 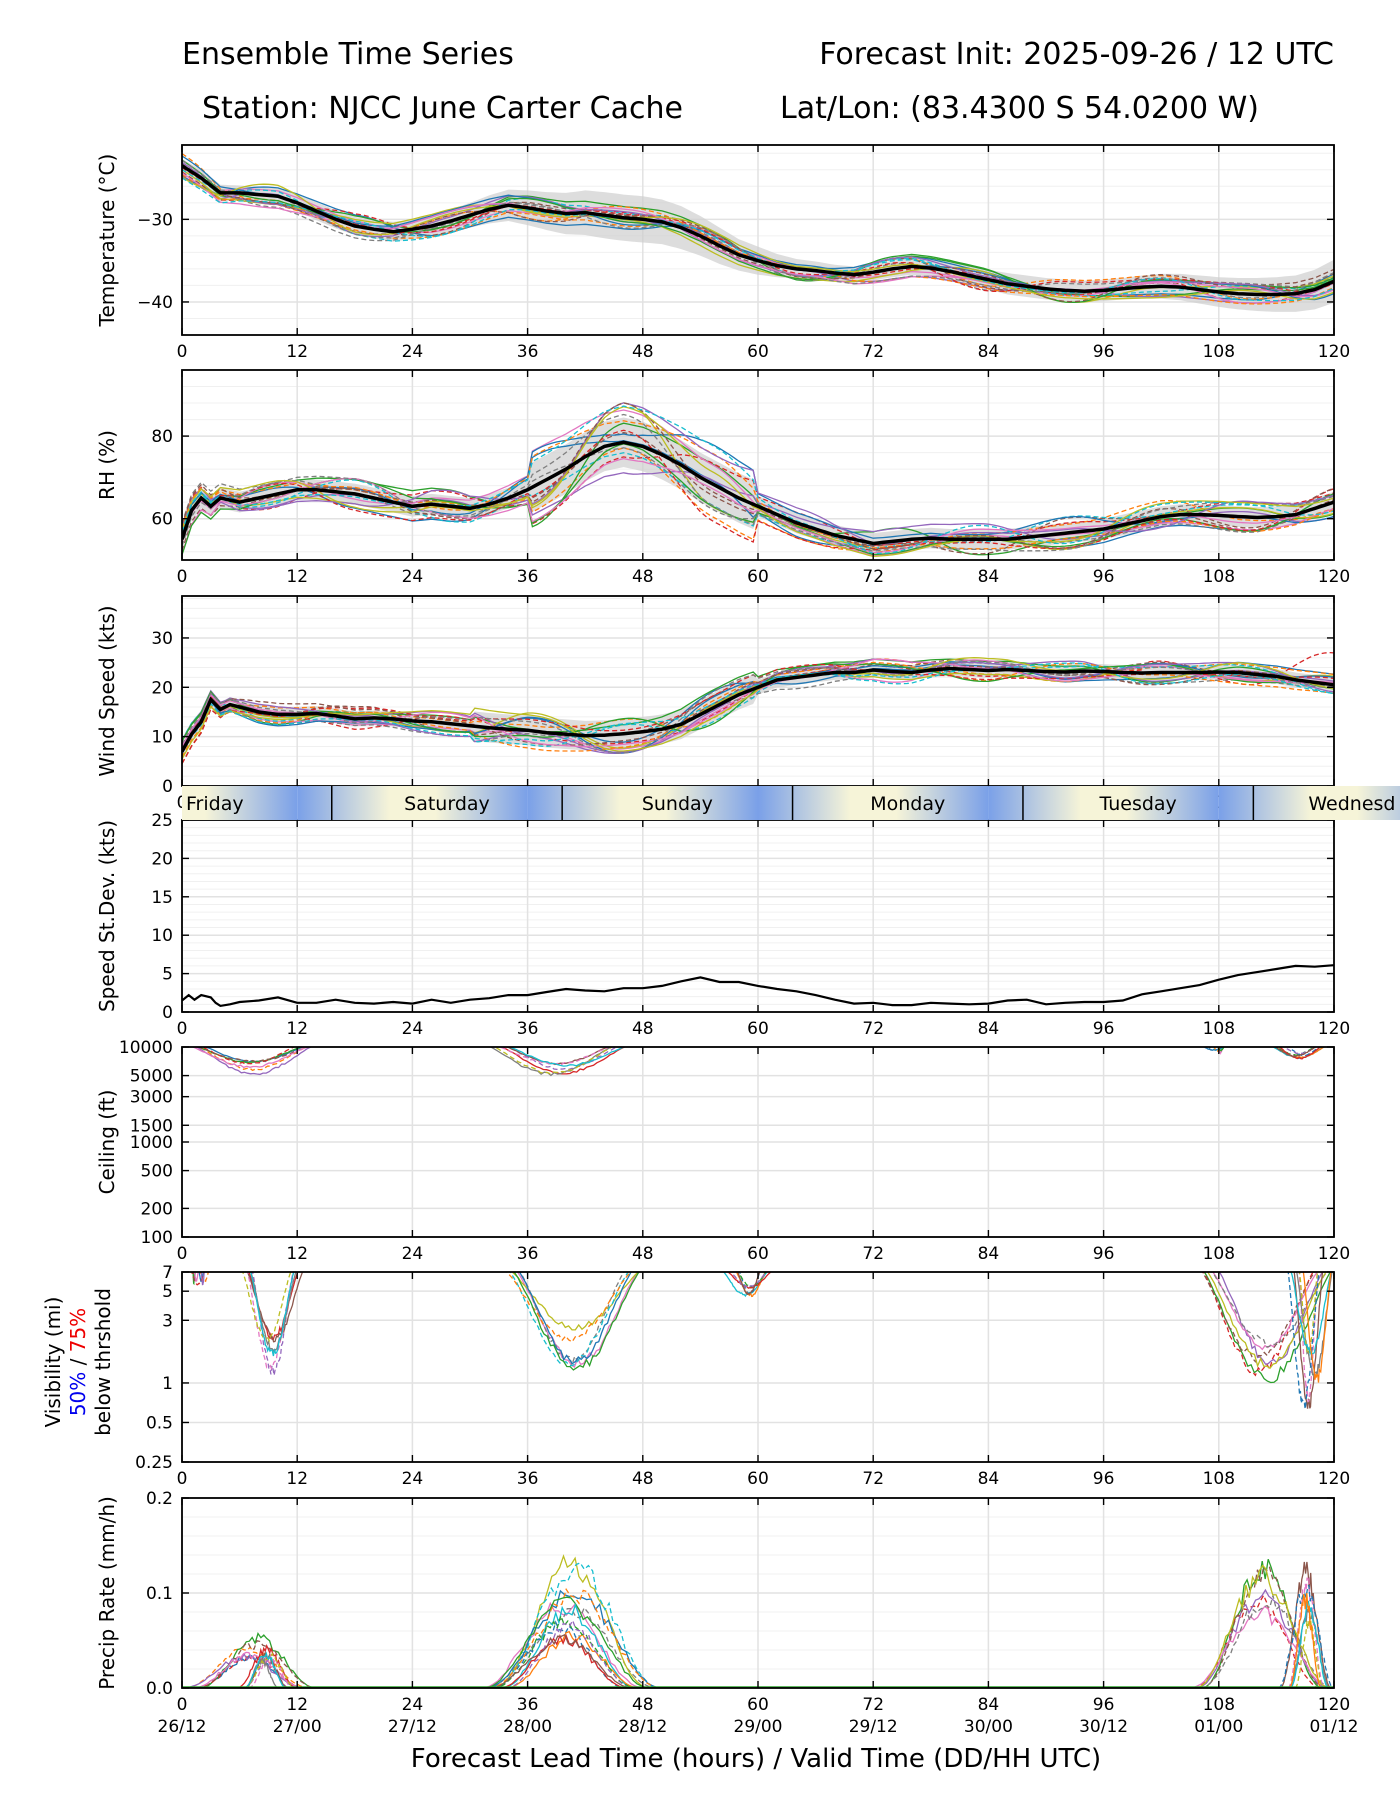 What do you see at coordinates (107, 916) in the screenshot?
I see `y-axis-label: Speed St.Dev. (kts)` at bounding box center [107, 916].